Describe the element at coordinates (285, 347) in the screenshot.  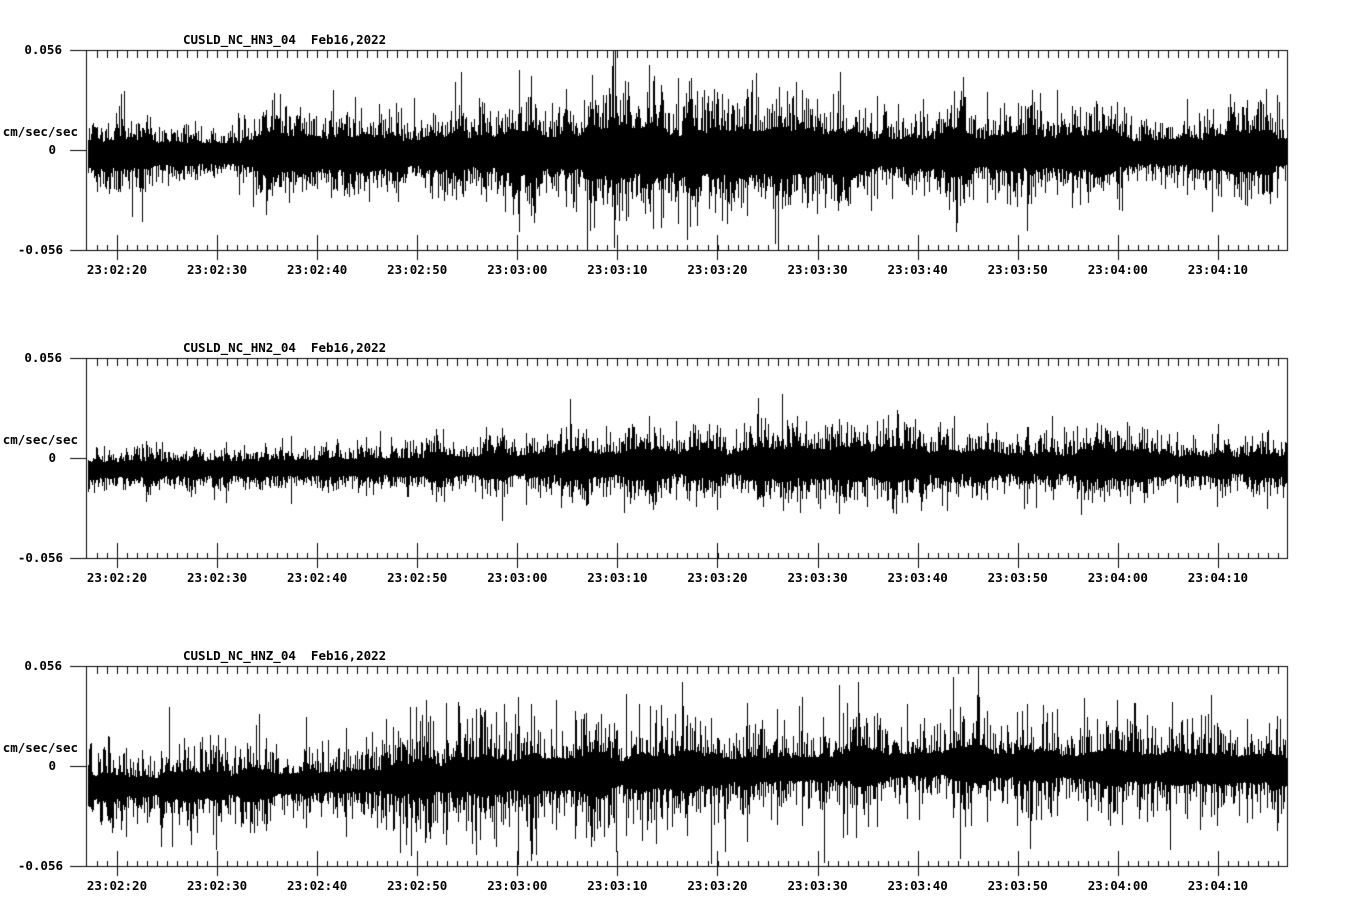
I see `panel-title: CUSLD_NC_HN2_04 Feb16,2022` at that location.